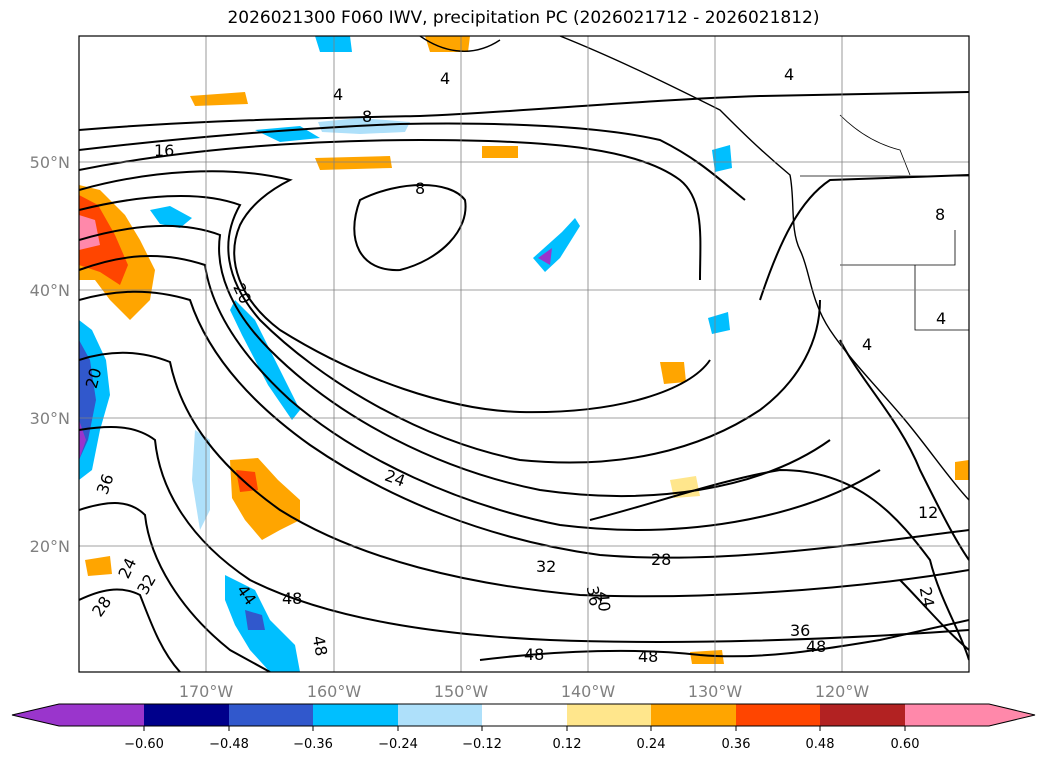 This screenshot has width=1047, height=765. Describe the element at coordinates (50, 290) in the screenshot. I see `lat-label: 40°N` at that location.